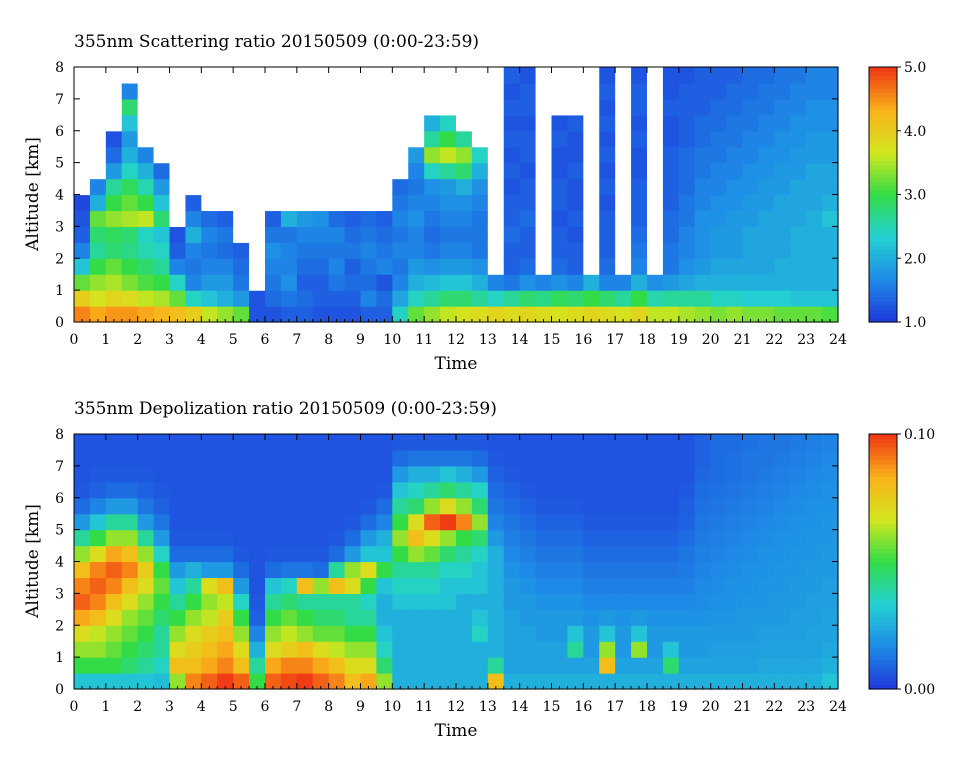  Describe the element at coordinates (583, 707) in the screenshot. I see `x-tick-label: 16` at that location.